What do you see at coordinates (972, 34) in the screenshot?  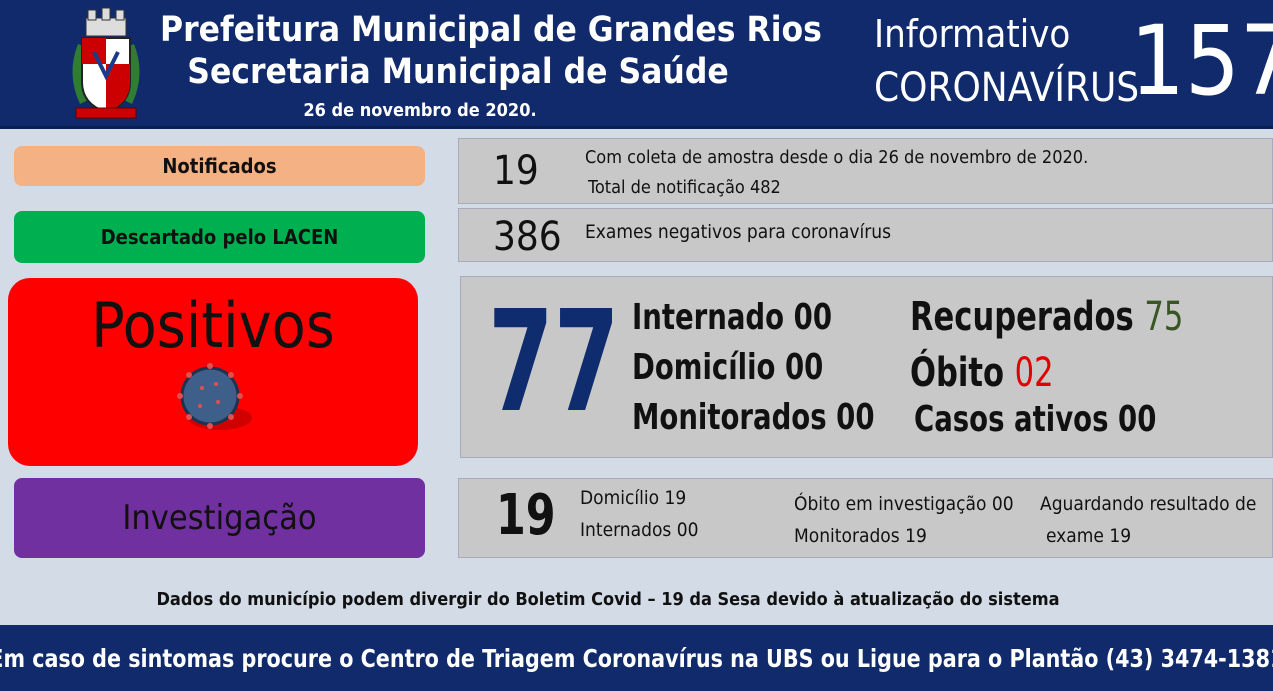 I see `informativo-label: Informativo` at bounding box center [972, 34].